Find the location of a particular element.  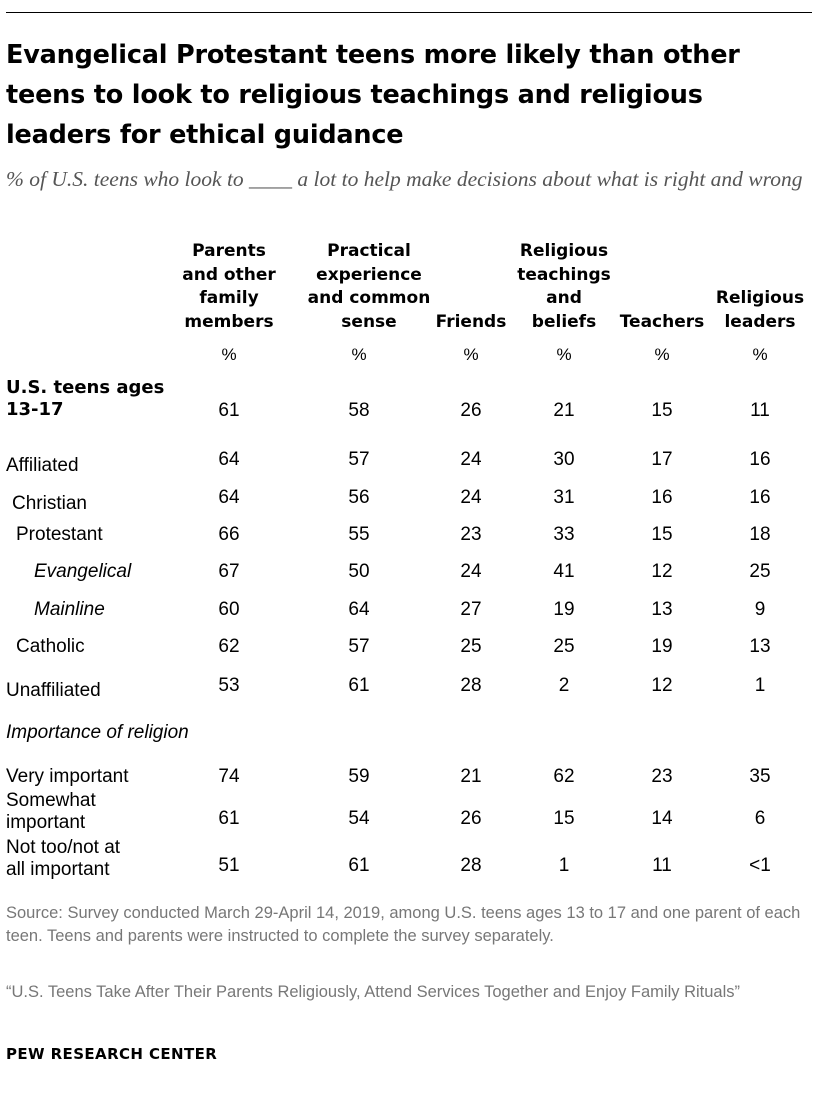

table-cell: 59 is located at coordinates (359, 776).